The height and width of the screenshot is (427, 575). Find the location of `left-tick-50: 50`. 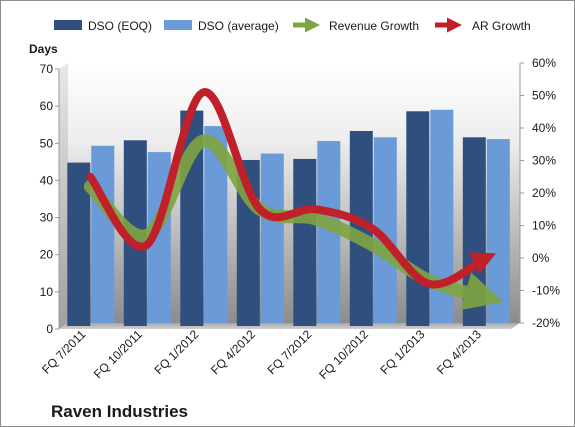

left-tick-50: 50 is located at coordinates (47, 143).